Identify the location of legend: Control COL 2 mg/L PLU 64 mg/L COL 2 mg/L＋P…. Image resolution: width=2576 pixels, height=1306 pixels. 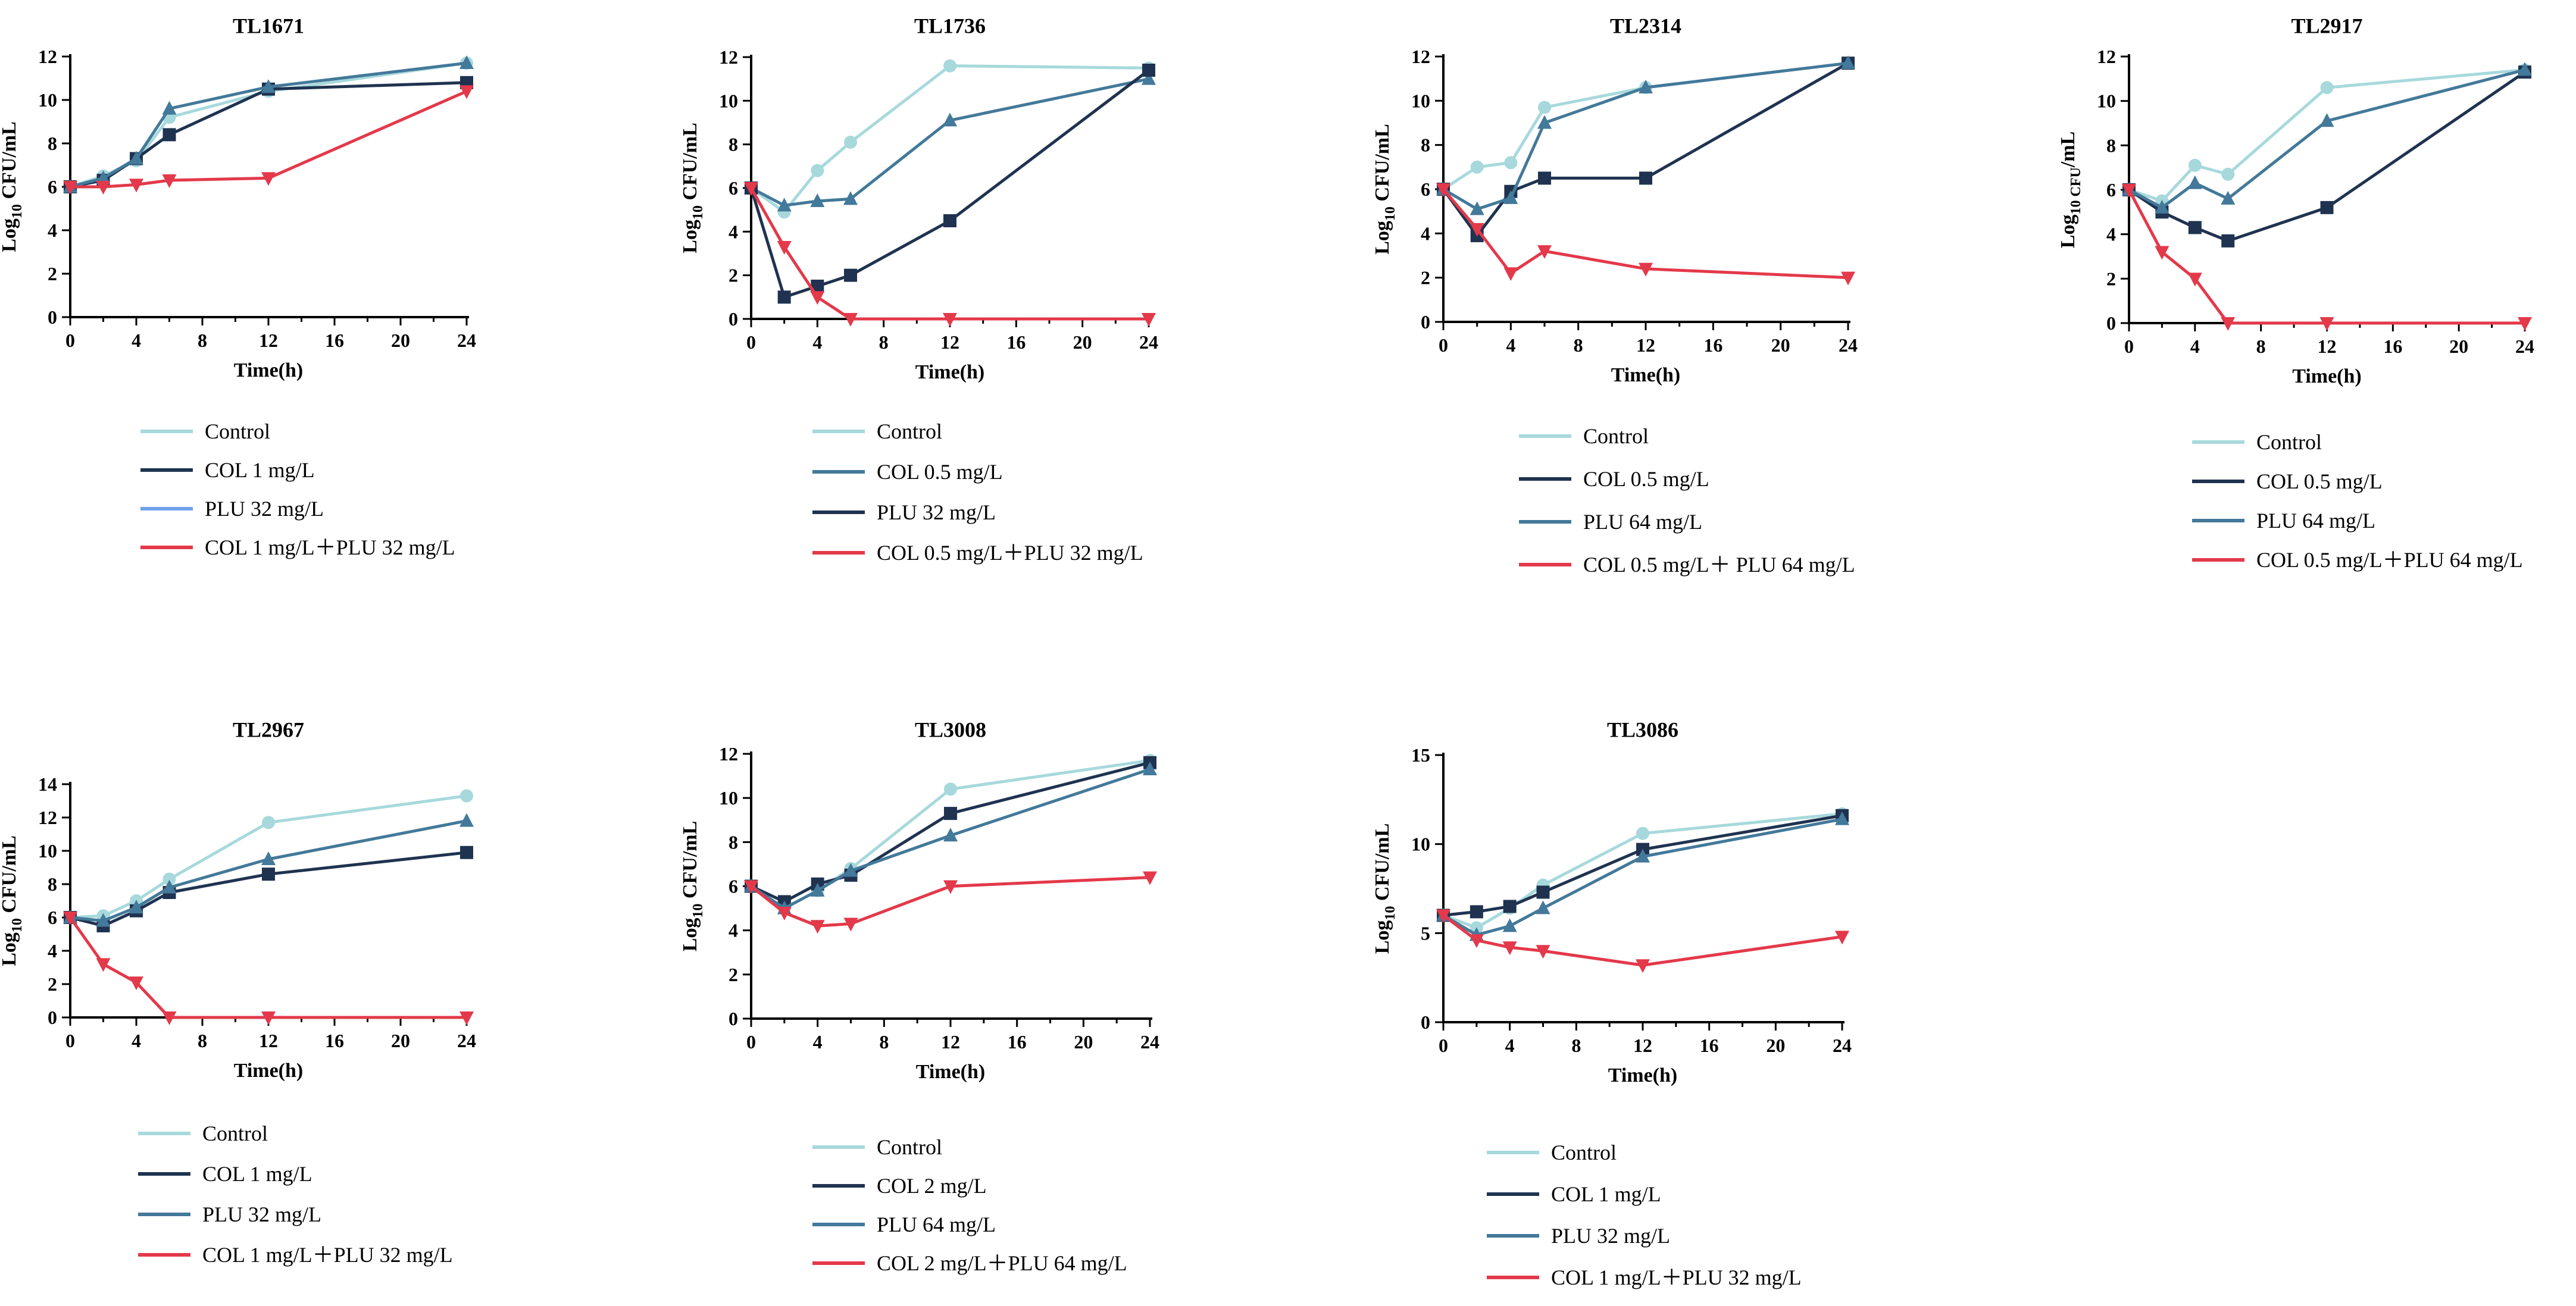
(969, 1205).